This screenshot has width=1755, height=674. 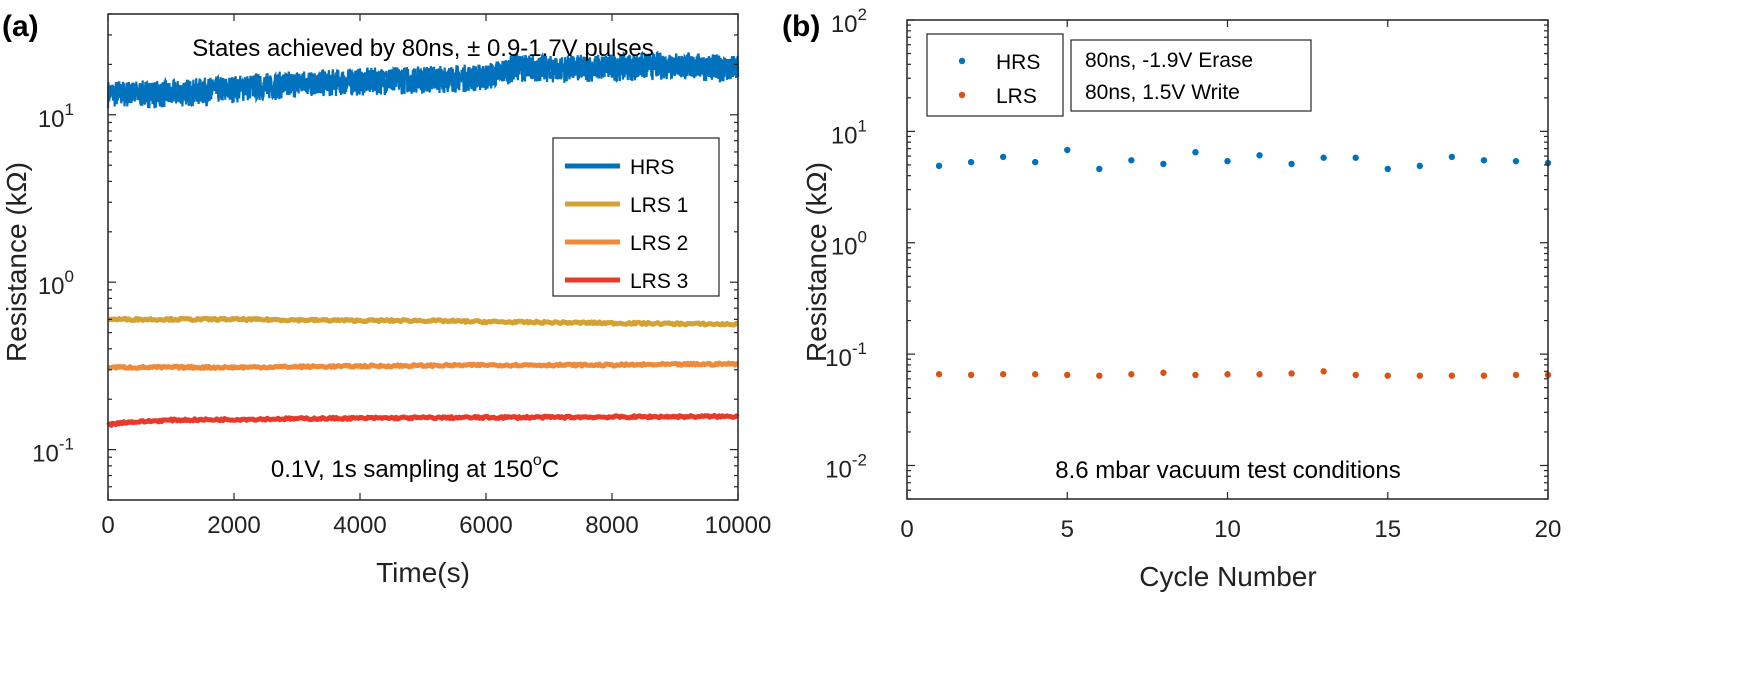 I want to click on panel-b-x-tick-label: 5, so click(x=1067, y=529).